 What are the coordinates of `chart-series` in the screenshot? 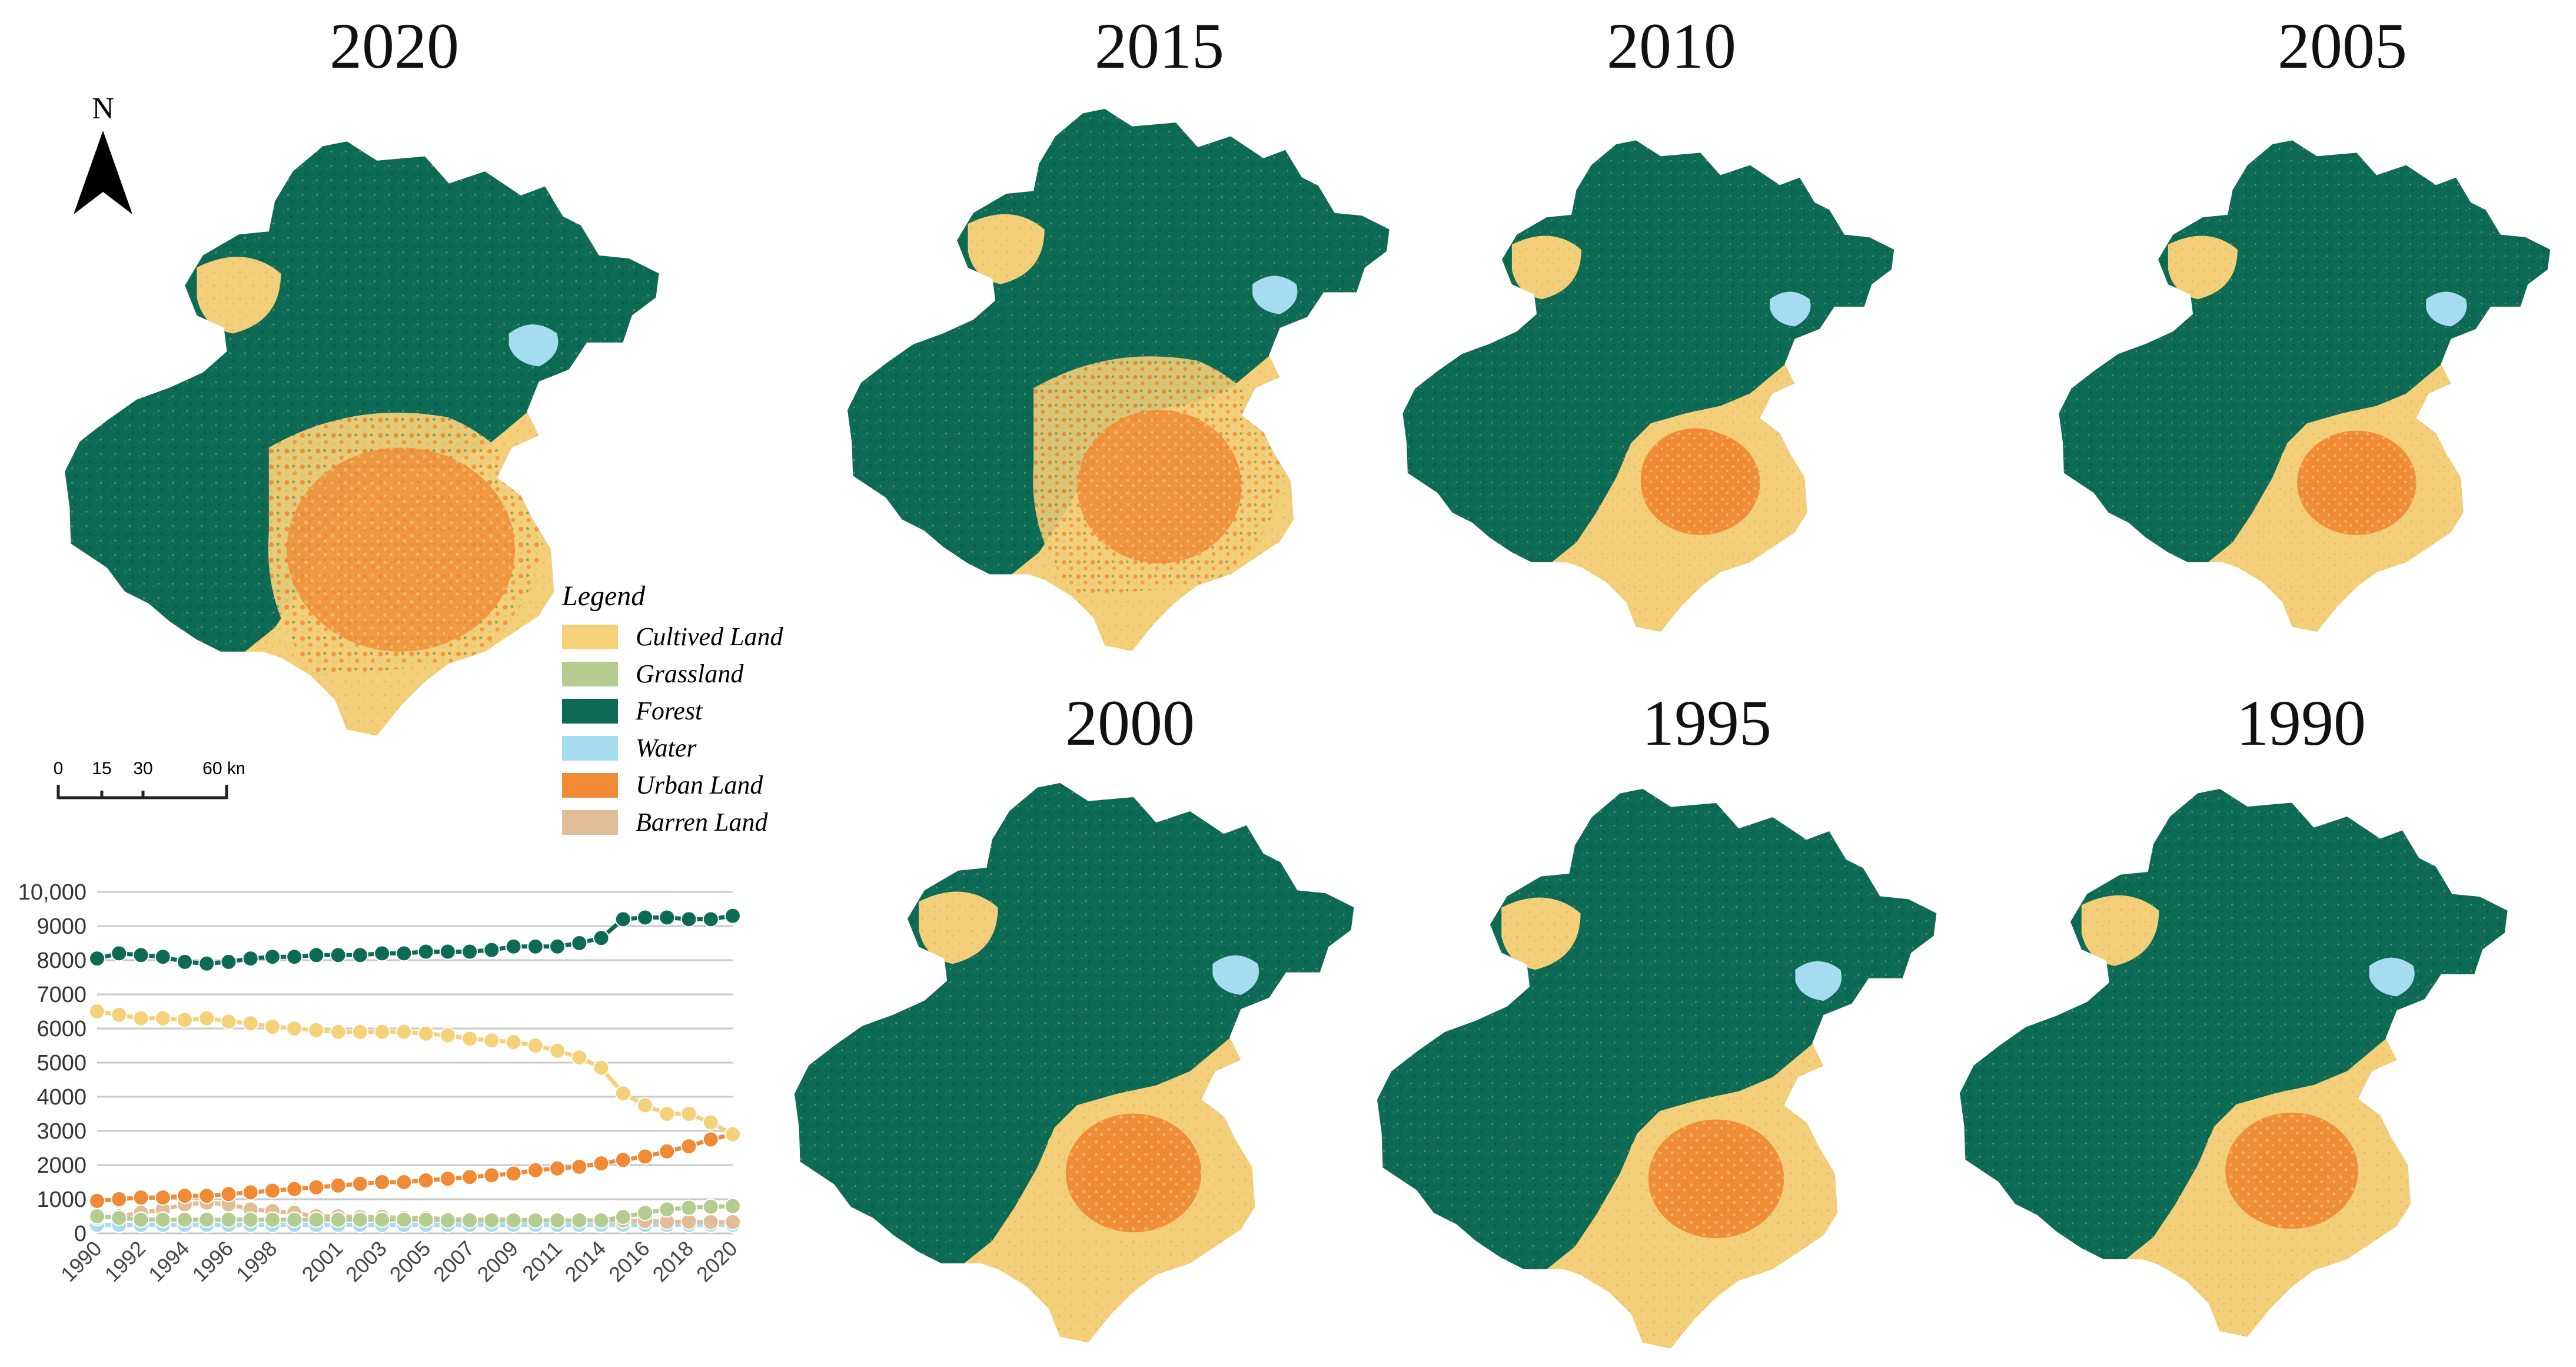 It's located at (415, 1070).